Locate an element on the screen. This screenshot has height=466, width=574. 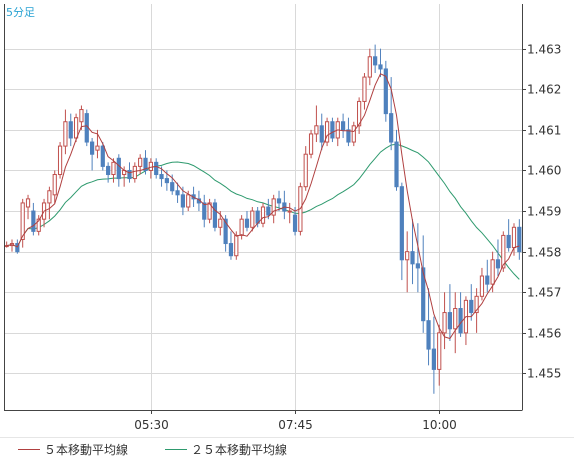
legend: ５本移動平均線 ２５本移動平均線 is located at coordinates (287, 447).